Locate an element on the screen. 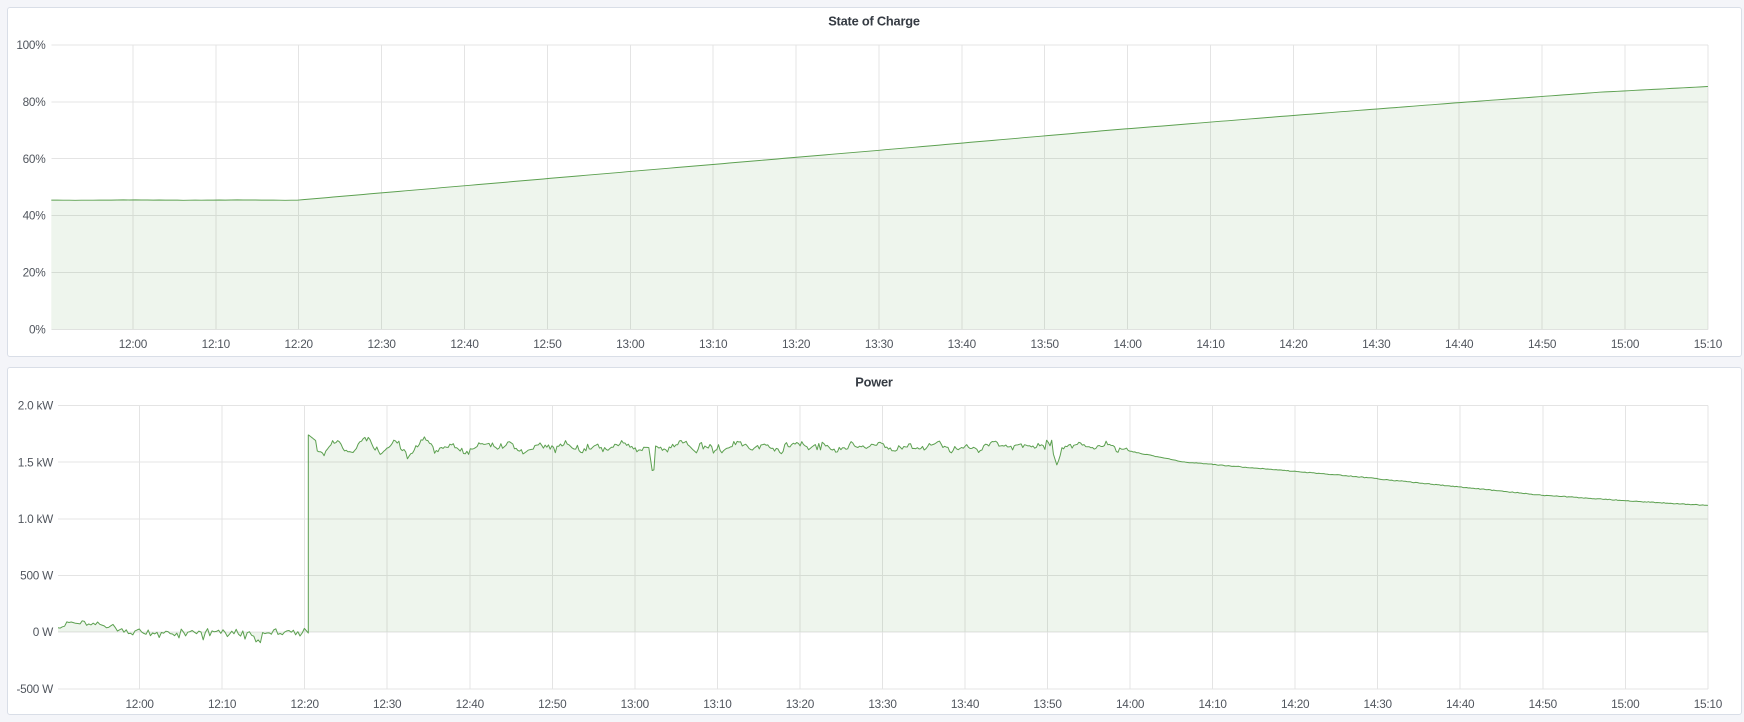  svg-text: -500 W is located at coordinates (35, 689).